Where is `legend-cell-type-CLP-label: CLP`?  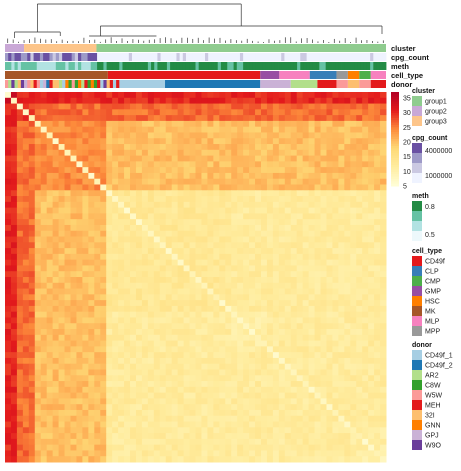
legend-cell-type-CLP-label: CLP is located at coordinates (432, 272).